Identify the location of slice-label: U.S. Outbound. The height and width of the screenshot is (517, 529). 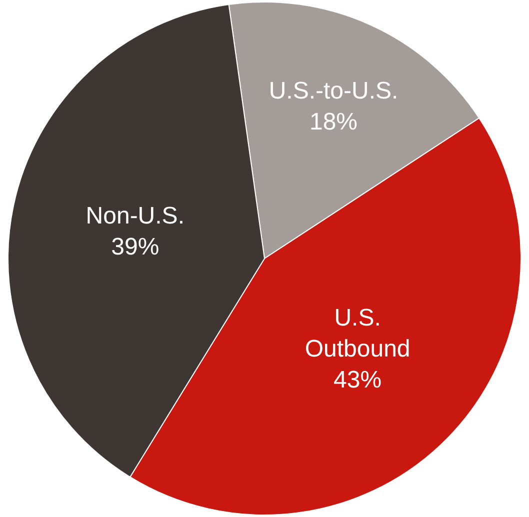
(357, 333).